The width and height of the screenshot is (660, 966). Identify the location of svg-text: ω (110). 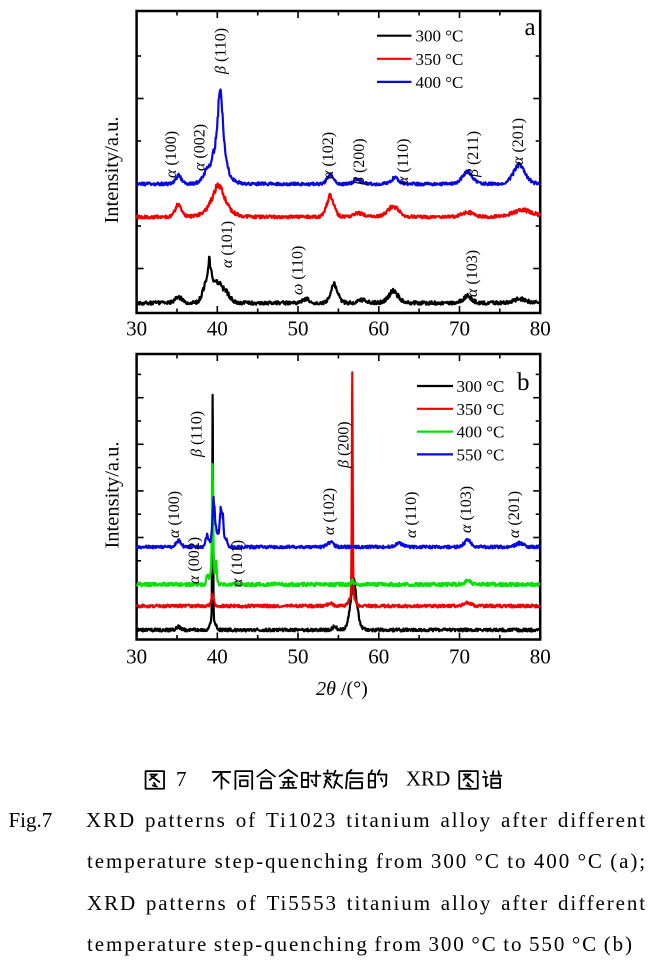
(298, 270).